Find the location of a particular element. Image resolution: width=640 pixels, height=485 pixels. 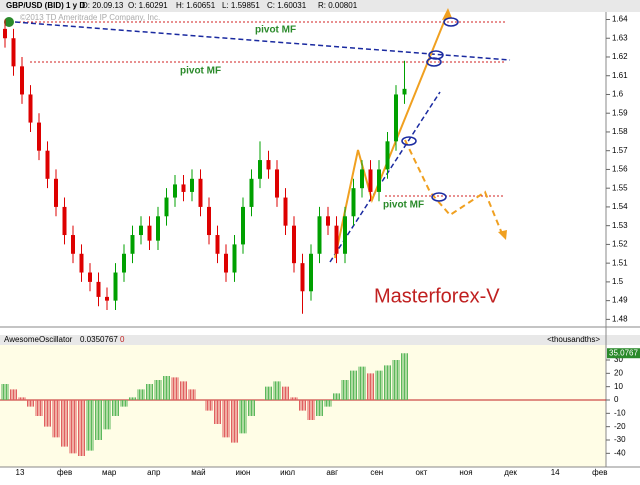

x-tick-label: окт is located at coordinates (422, 472).